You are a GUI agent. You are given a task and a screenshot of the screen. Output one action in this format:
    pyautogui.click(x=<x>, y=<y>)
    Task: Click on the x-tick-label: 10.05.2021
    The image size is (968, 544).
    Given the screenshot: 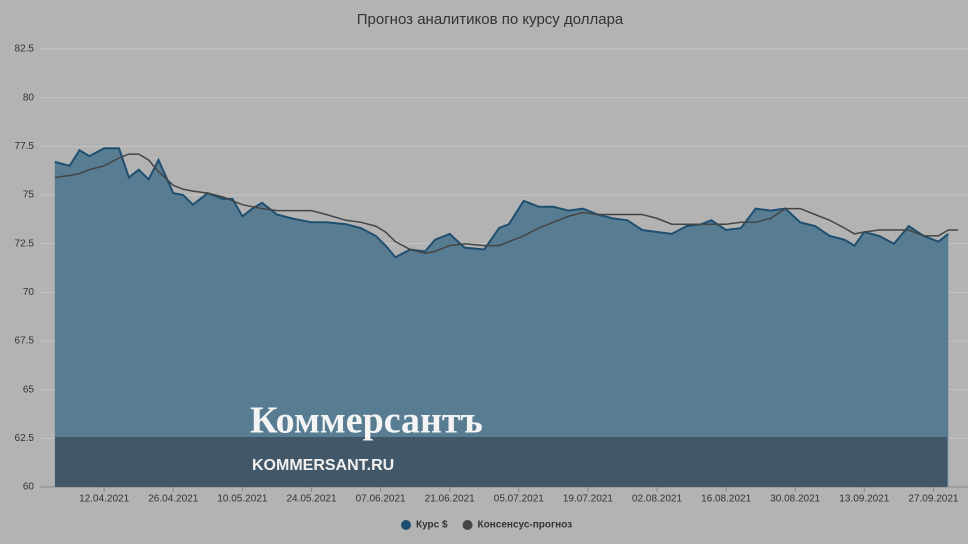 What is the action you would take?
    pyautogui.click(x=242, y=499)
    